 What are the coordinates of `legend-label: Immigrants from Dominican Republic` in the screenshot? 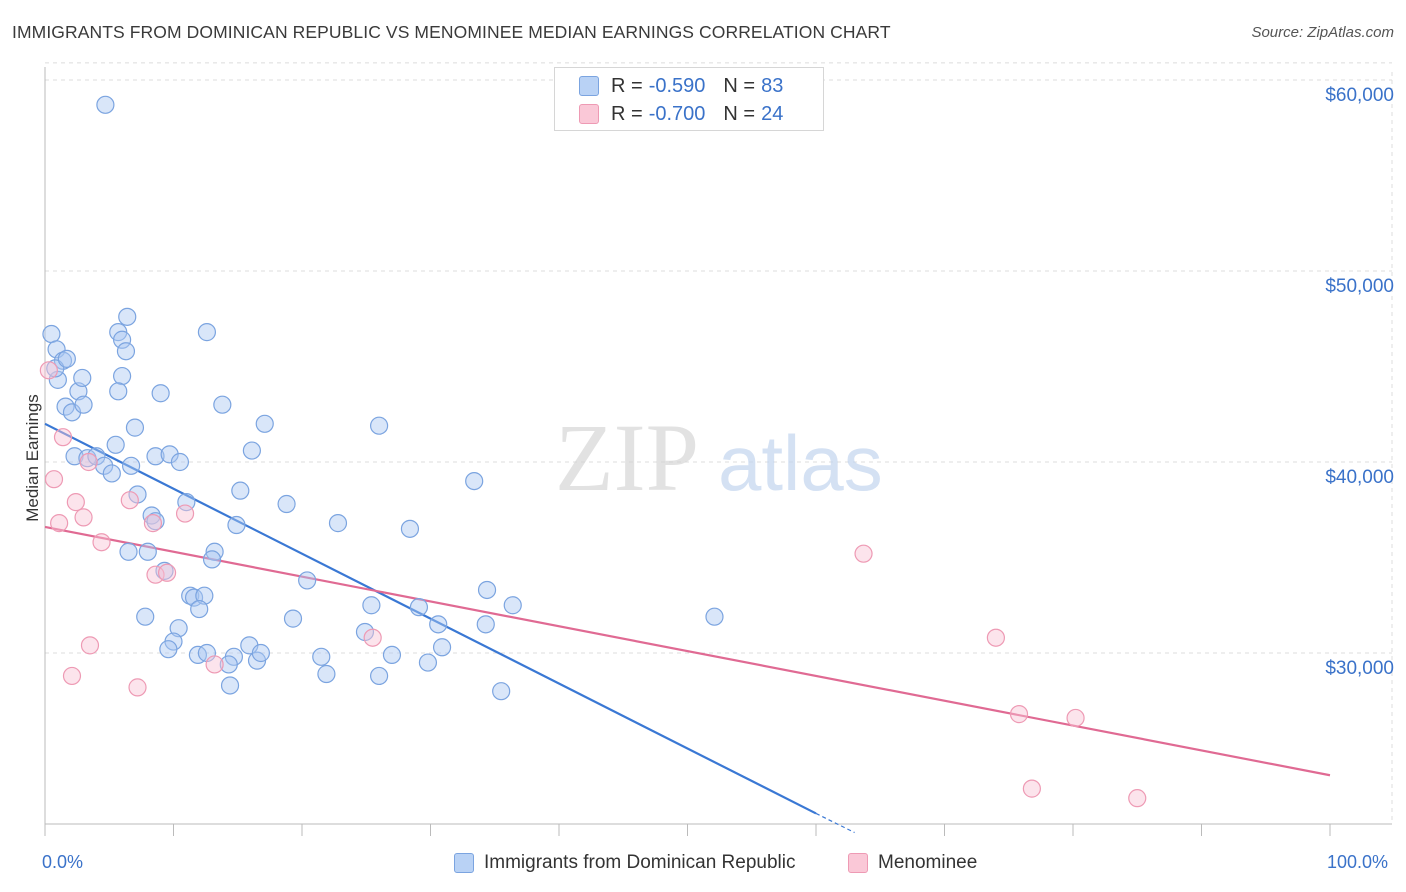 It's located at (640, 862).